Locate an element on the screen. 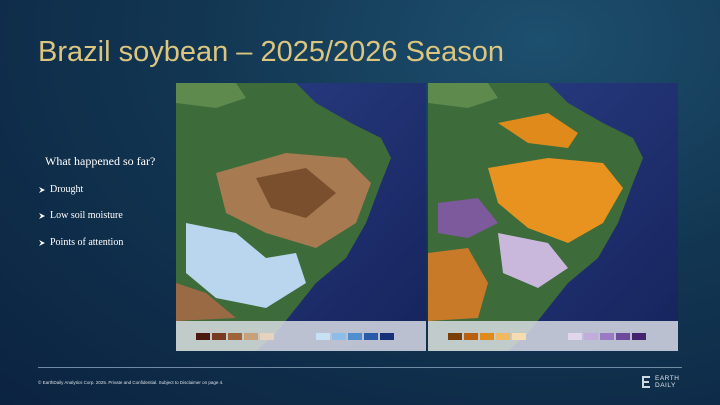  footer-rule is located at coordinates (360, 367).